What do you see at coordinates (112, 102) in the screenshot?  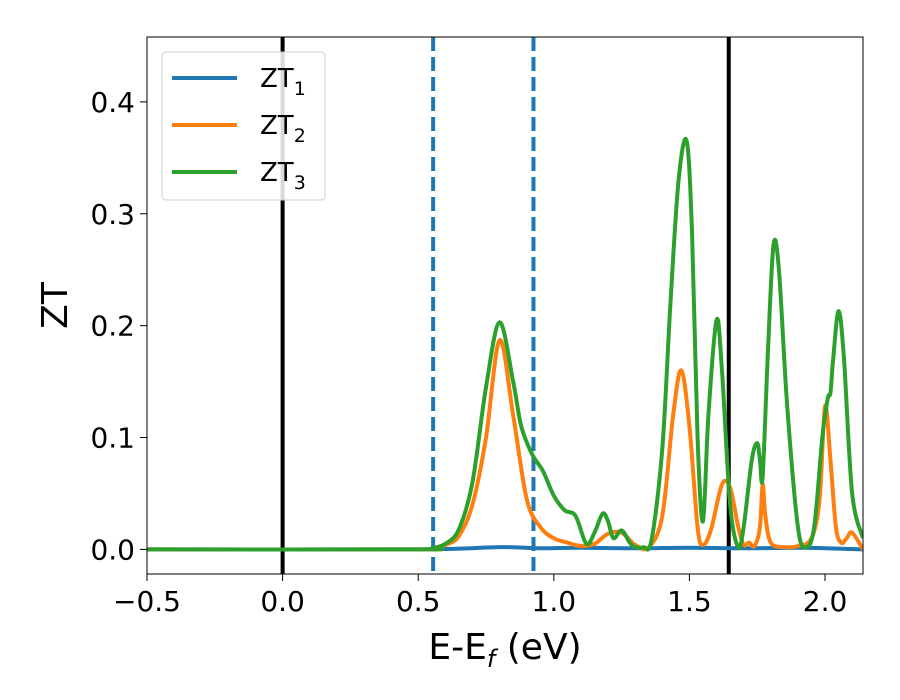 I see `y-tick-label: 0.4` at bounding box center [112, 102].